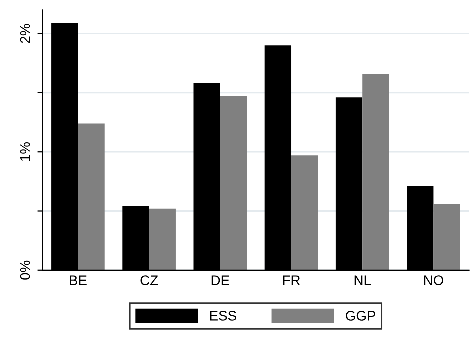 Image resolution: width=474 pixels, height=338 pixels. I want to click on x-tick-label: BE, so click(78, 281).